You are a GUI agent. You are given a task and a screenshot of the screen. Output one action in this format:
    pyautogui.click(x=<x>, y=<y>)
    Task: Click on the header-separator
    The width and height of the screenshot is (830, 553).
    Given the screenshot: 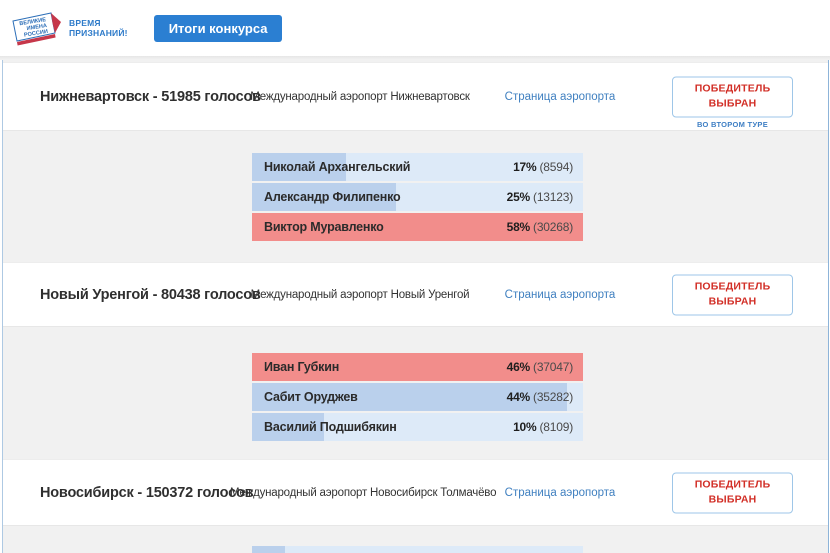 What is the action you would take?
    pyautogui.click(x=415, y=58)
    